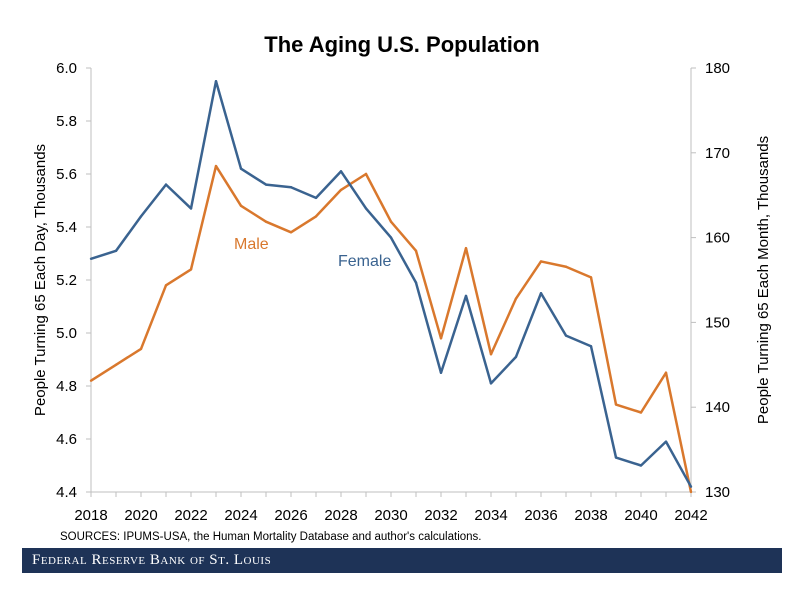 Image resolution: width=800 pixels, height=591 pixels. I want to click on y2-tick-label: 170, so click(717, 153).